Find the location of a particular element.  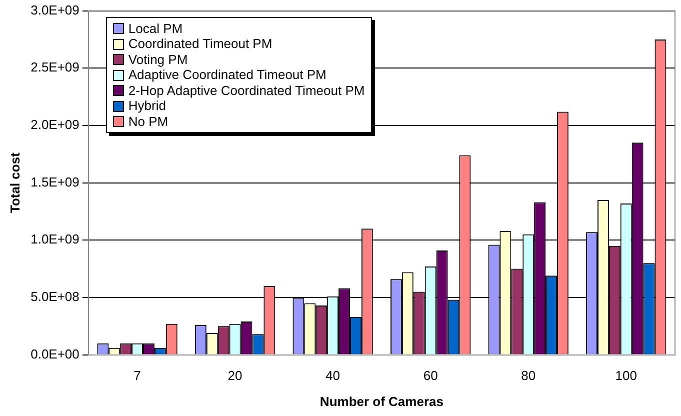

x-tick-label: 7 is located at coordinates (137, 376).